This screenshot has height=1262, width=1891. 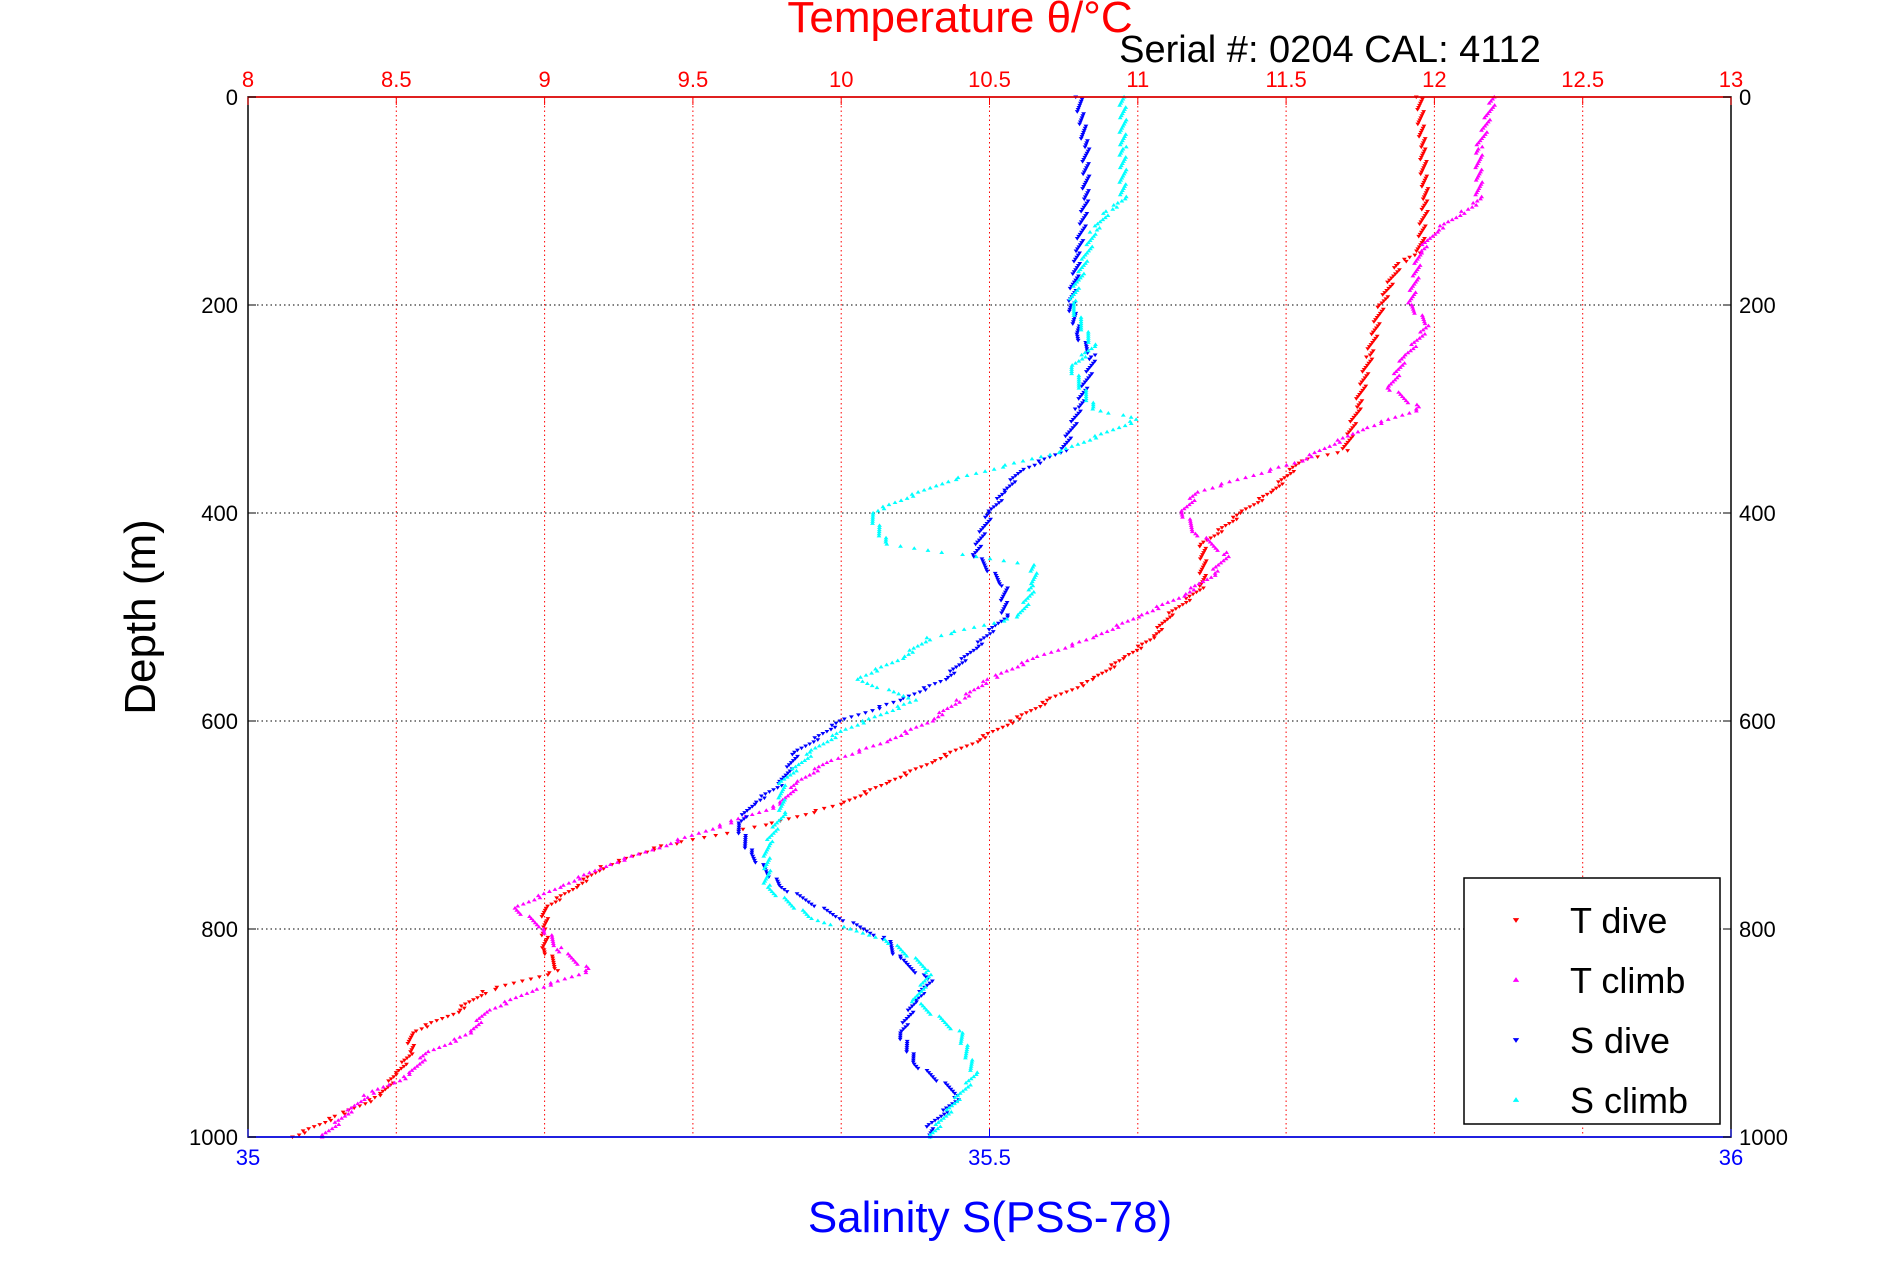 I want to click on left-tick-label: 600, so click(x=219, y=721).